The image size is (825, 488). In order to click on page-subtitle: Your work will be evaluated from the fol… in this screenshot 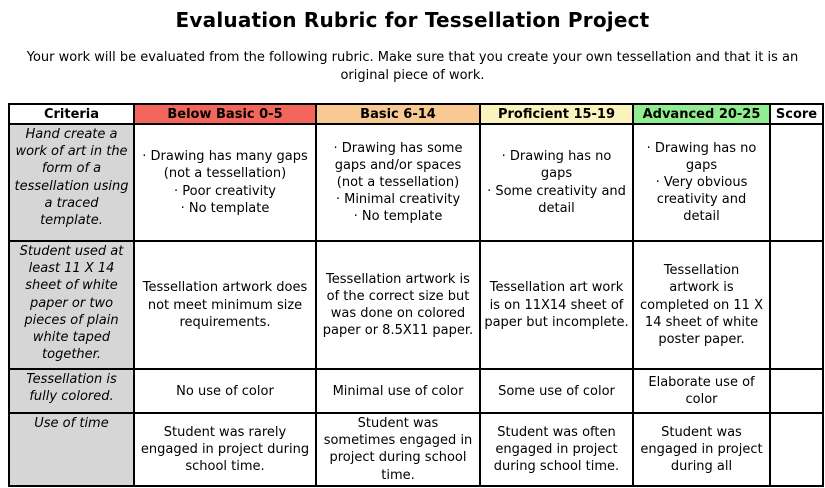, I will do `click(412, 66)`.